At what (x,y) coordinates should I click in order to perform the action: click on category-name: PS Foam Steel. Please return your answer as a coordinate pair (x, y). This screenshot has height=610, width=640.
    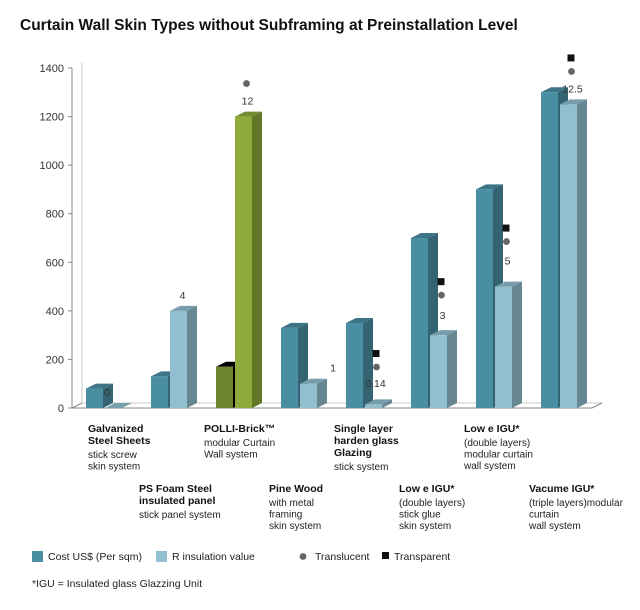
    Looking at the image, I should click on (175, 489).